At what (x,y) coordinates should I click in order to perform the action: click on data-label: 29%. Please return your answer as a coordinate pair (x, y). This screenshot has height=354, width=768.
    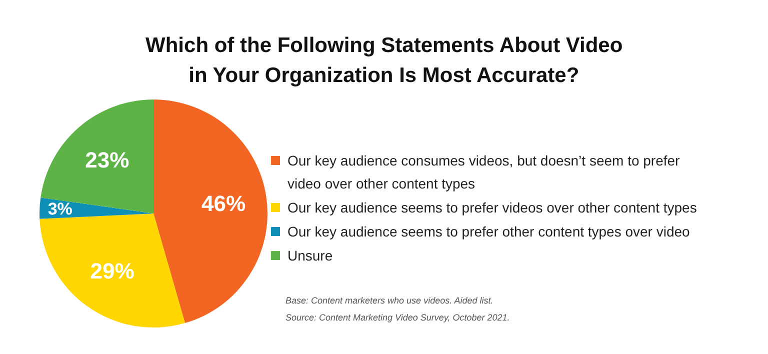
    Looking at the image, I should click on (112, 271).